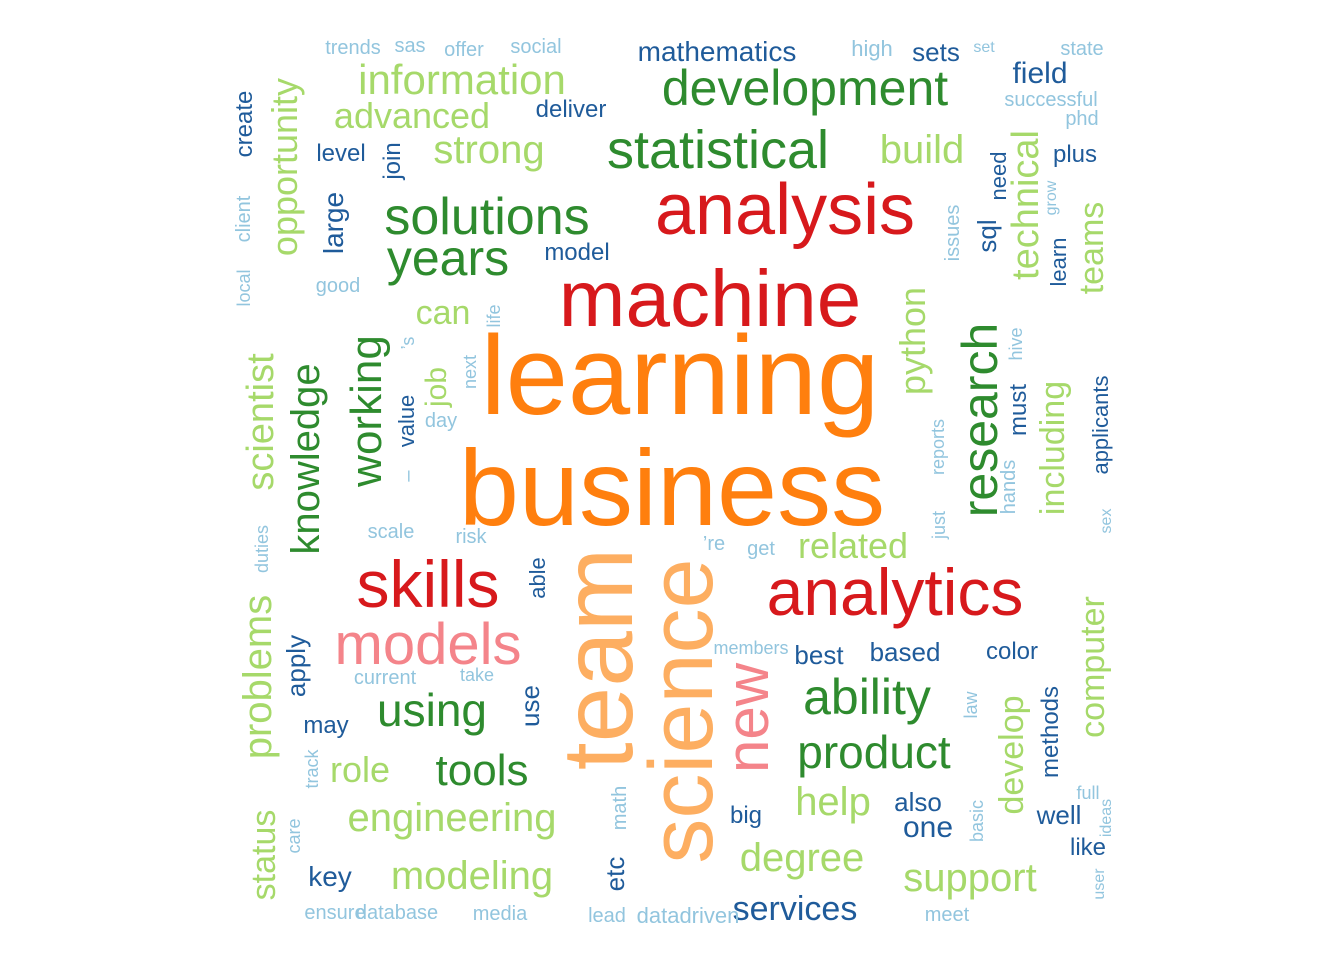 Image resolution: width=1344 pixels, height=960 pixels. I want to click on word-large: large, so click(333, 223).